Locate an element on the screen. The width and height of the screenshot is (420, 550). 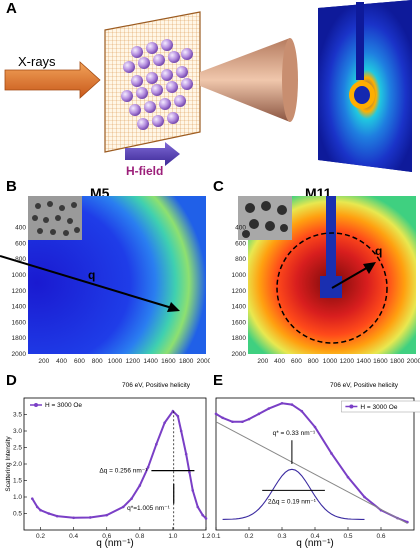
y-tick-label: 0.5 is located at coordinates (17, 514).